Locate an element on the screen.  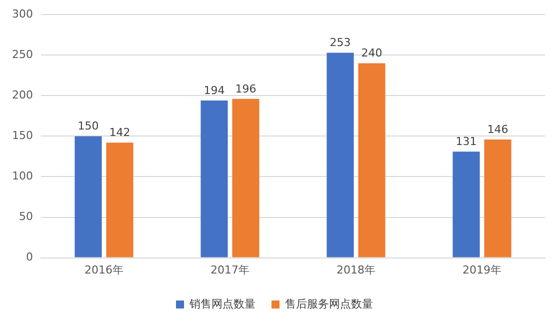
data-label: 142 is located at coordinates (119, 133).